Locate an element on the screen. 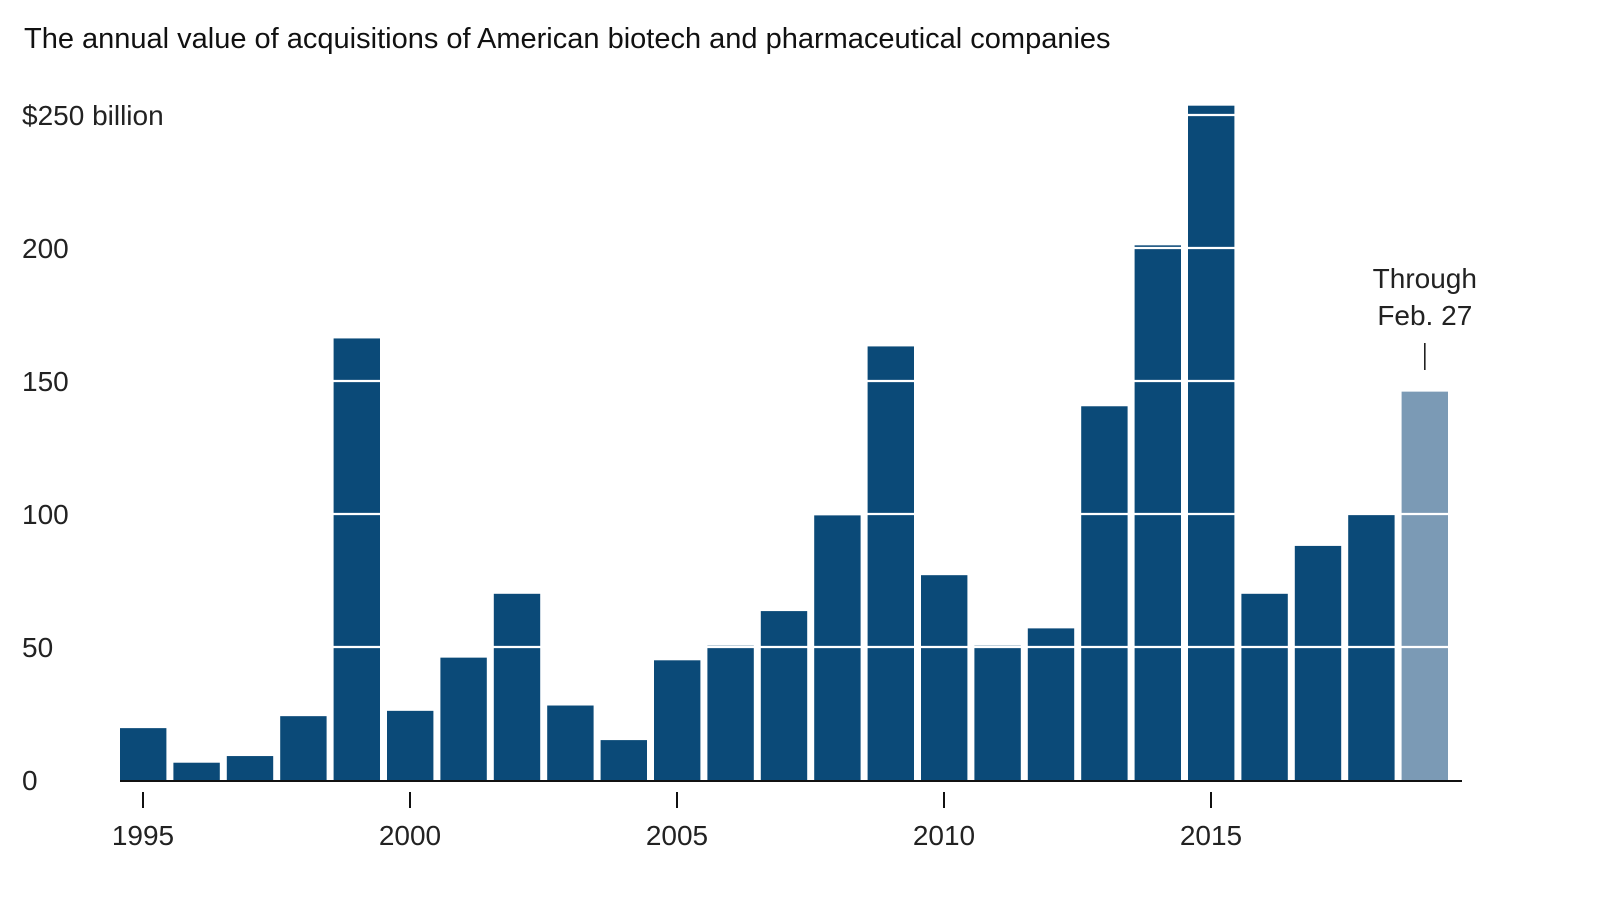 Image resolution: width=1600 pixels, height=900 pixels. bar-2017 is located at coordinates (1318, 662).